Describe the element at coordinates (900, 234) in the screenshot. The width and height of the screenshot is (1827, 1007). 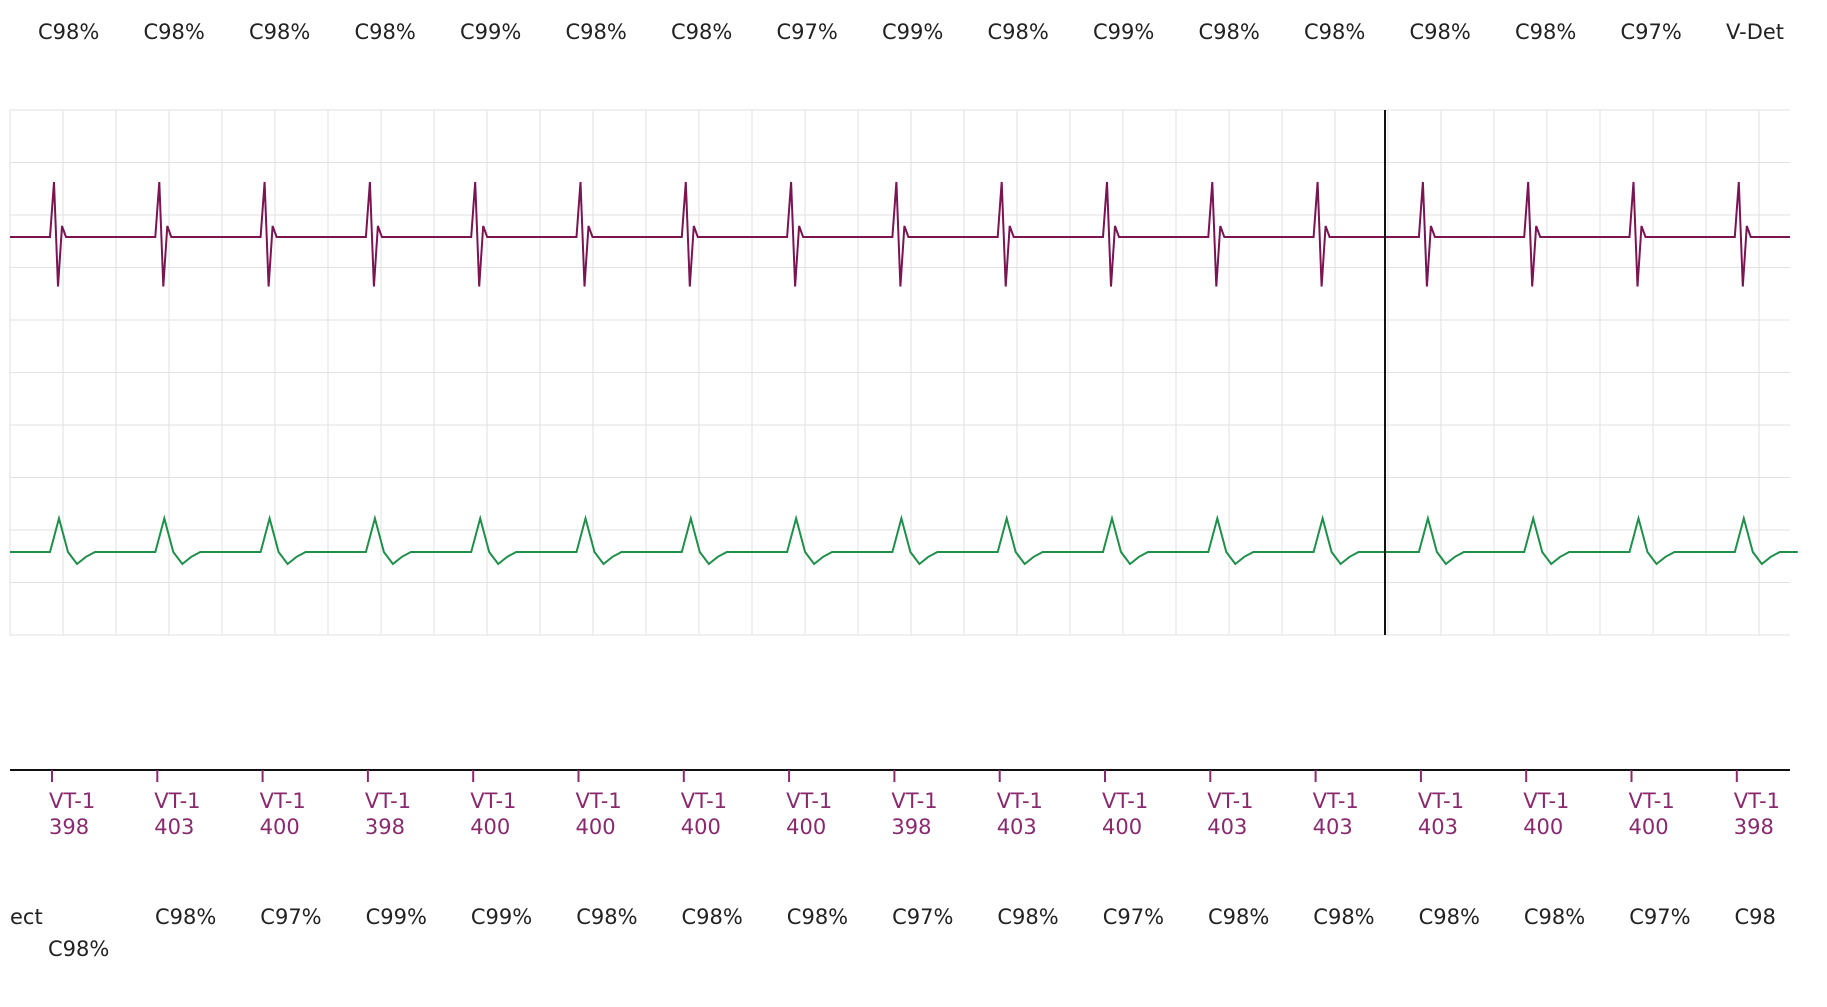
I see `lead-1-trace` at that location.